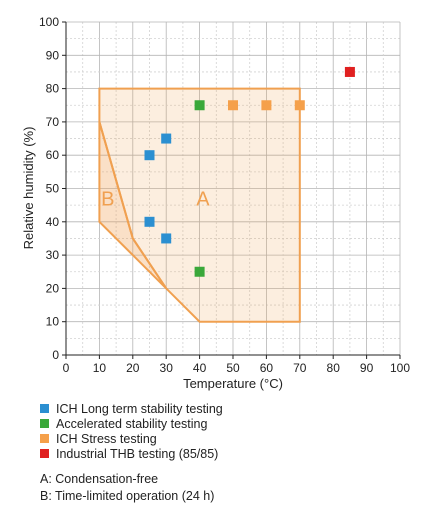 Image resolution: width=429 pixels, height=515 pixels. What do you see at coordinates (106, 438) in the screenshot?
I see `legend-label: ICH Stress testing` at bounding box center [106, 438].